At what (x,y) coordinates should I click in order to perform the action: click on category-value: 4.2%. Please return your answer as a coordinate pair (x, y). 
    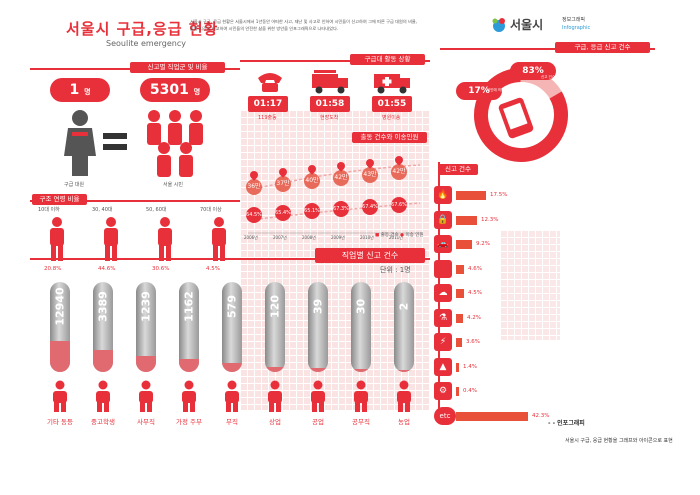
    Looking at the image, I should click on (474, 317).